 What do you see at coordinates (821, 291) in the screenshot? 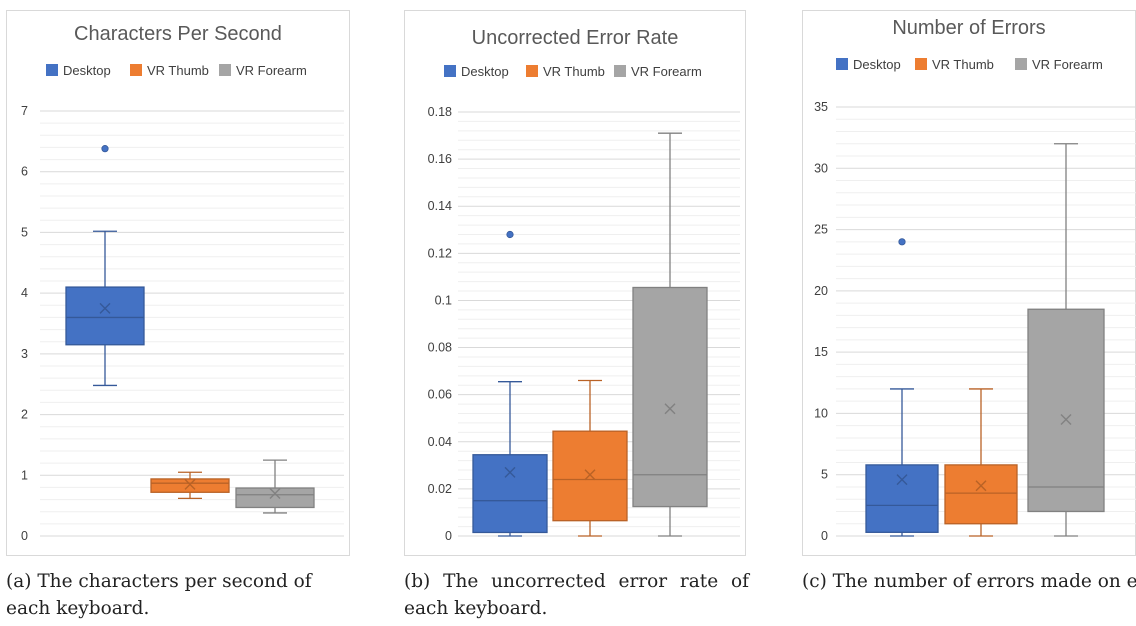
I see `y-tick-label: 20` at bounding box center [821, 291].